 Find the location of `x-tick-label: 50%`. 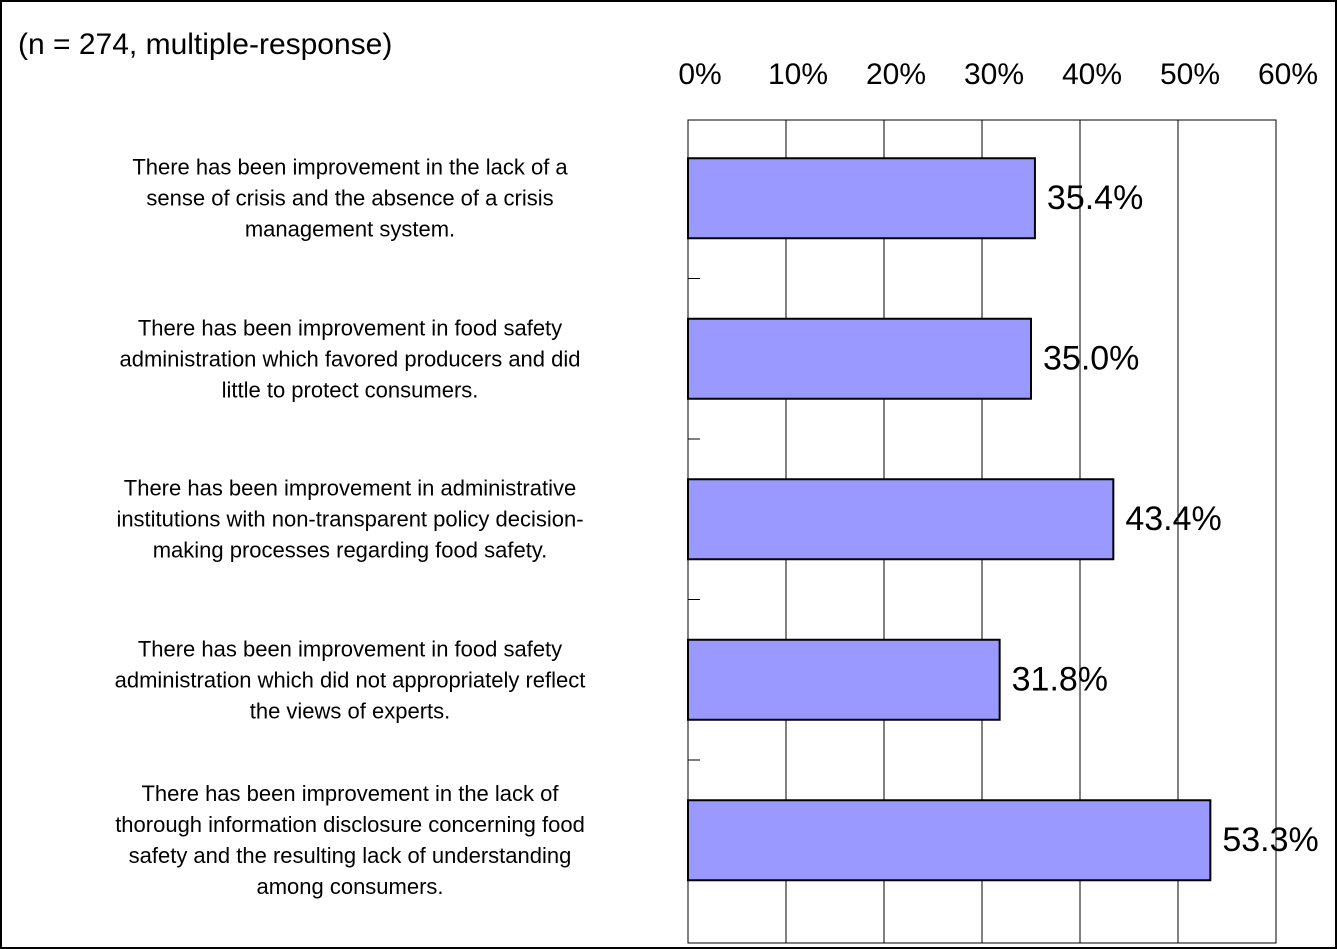

x-tick-label: 50% is located at coordinates (1190, 74).